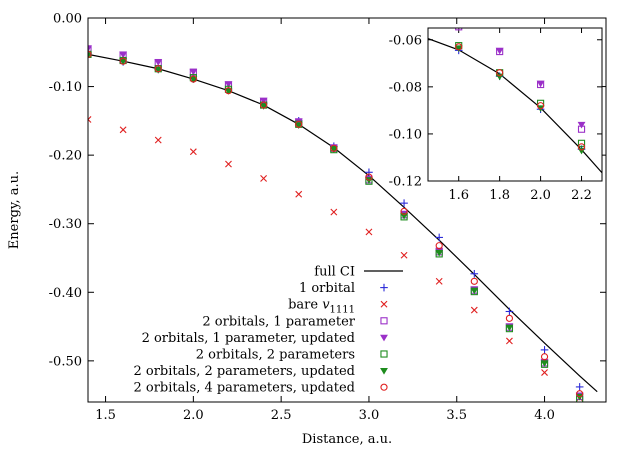  What do you see at coordinates (260, 371) in the screenshot?
I see `legend-item-2-orbitals-2-parameters-updated: 2 orbitals, 2 parameters, updated` at bounding box center [260, 371].